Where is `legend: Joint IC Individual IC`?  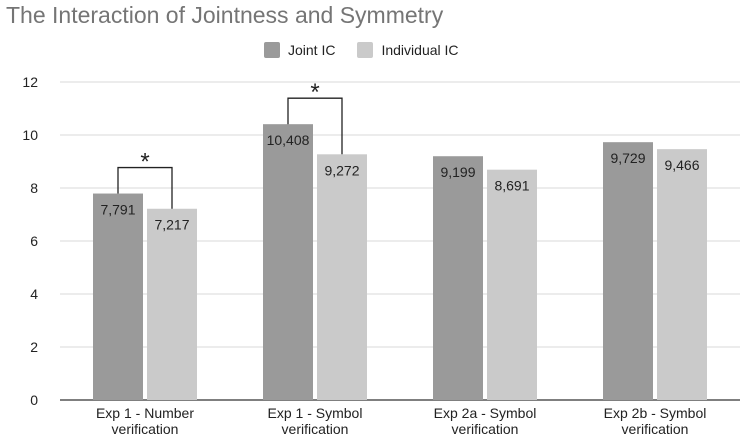 legend: Joint IC Individual IC is located at coordinates (372, 50).